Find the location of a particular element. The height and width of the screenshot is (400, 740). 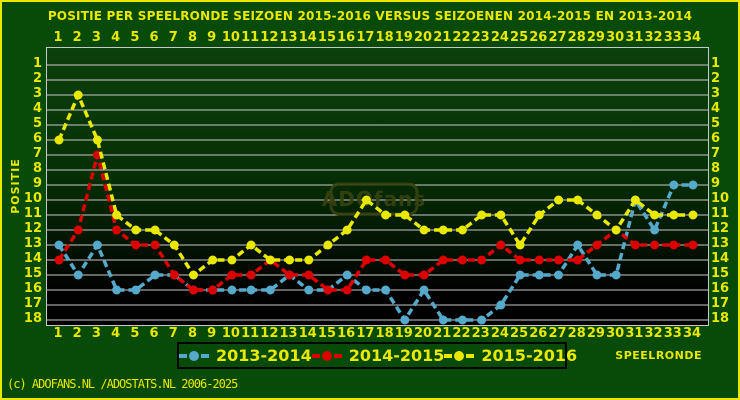

x-tick-bottom: 25 is located at coordinates (519, 333).